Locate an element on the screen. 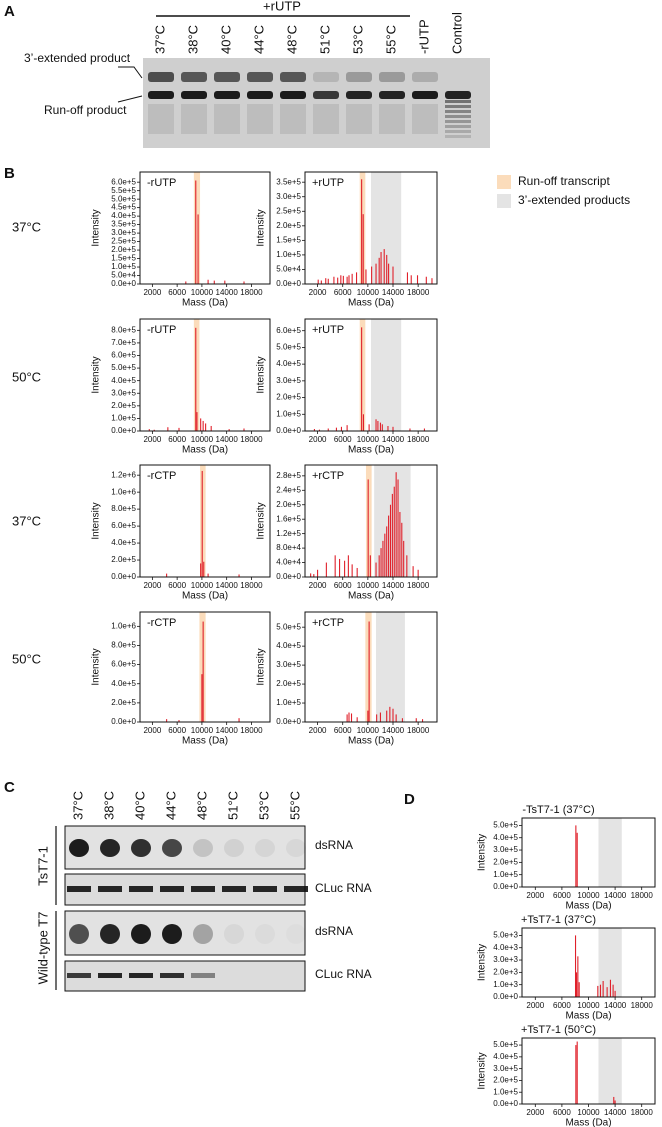 The width and height of the screenshot is (662, 1127). legend-label: Run-off transcript is located at coordinates (564, 181).